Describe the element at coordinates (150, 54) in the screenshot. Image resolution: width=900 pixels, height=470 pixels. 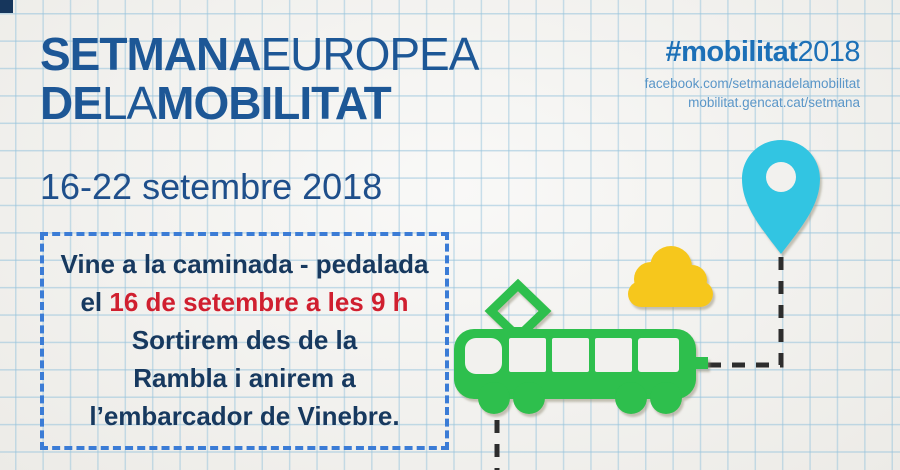
I see `title-setmana: SETMANA` at that location.